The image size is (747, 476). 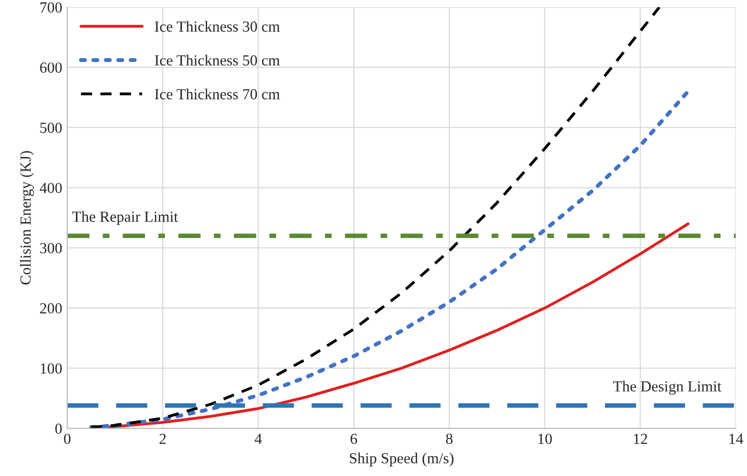 I want to click on x-tick-label: 6, so click(x=354, y=439).